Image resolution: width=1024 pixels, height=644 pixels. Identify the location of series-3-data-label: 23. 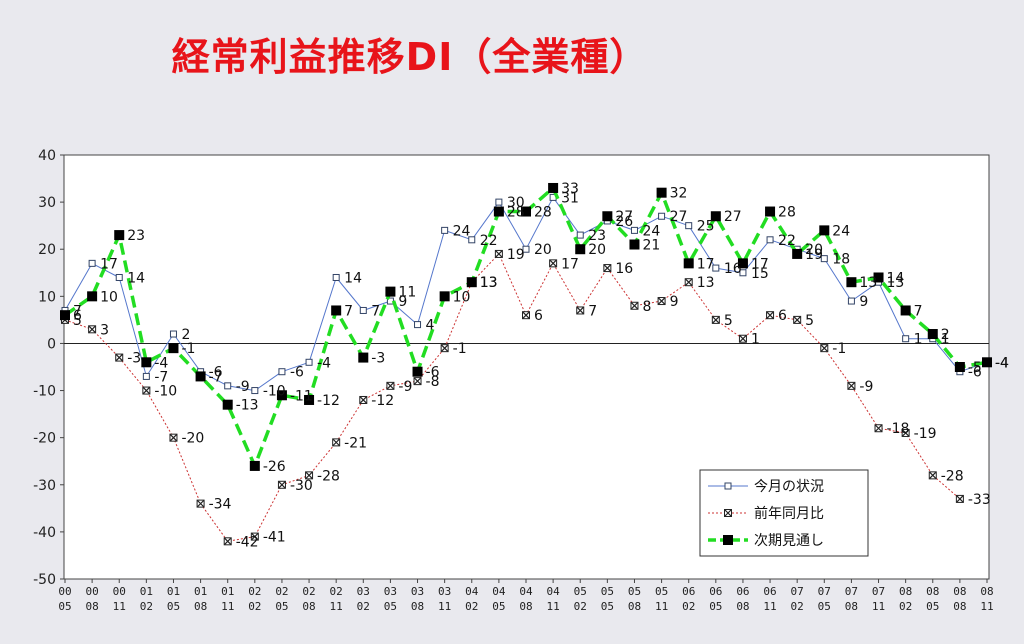
(136, 236).